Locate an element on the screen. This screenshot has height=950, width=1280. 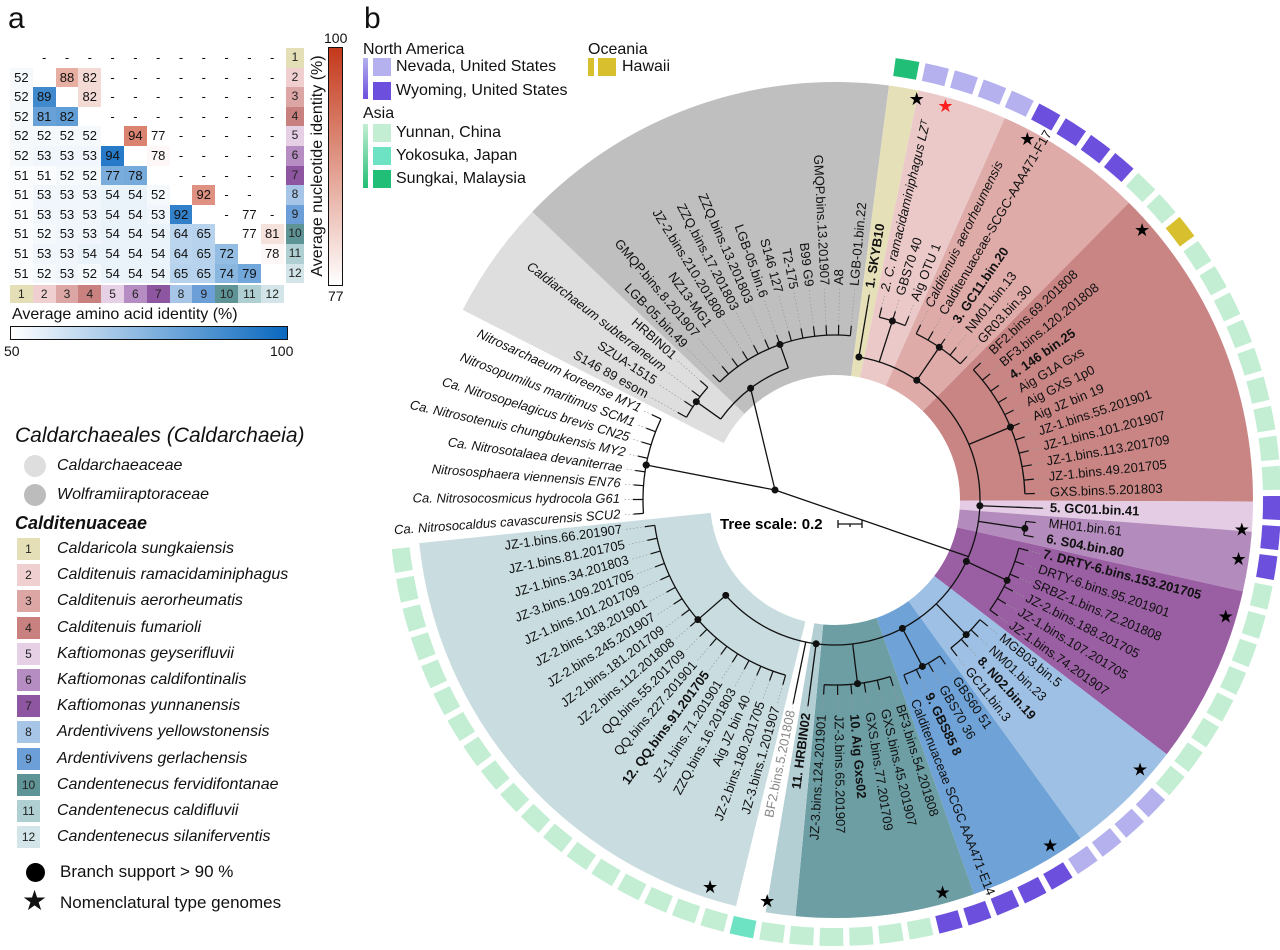
continent-asia: Asia is located at coordinates (379, 113).